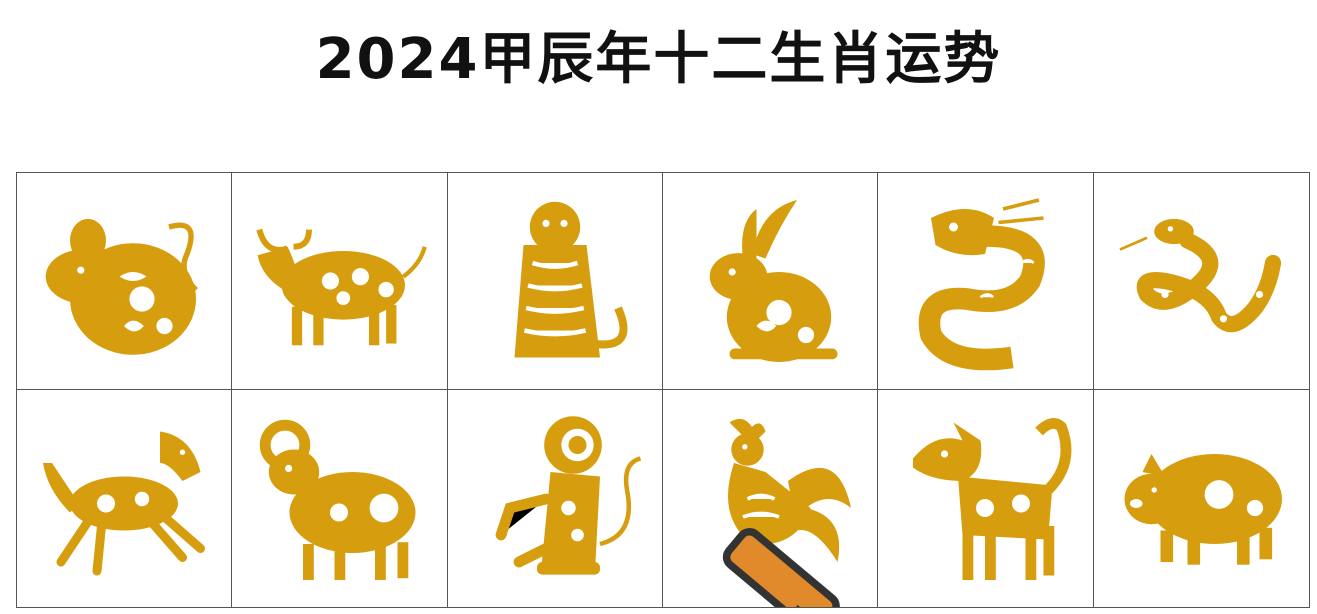 Image resolution: width=1317 pixels, height=614 pixels. Describe the element at coordinates (788, 552) in the screenshot. I see `pencil-icon` at that location.